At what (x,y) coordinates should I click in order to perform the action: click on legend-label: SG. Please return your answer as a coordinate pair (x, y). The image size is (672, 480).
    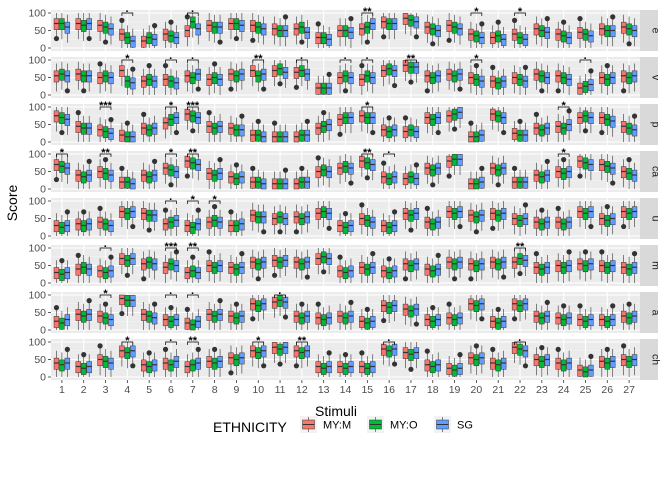
    Looking at the image, I should click on (465, 426).